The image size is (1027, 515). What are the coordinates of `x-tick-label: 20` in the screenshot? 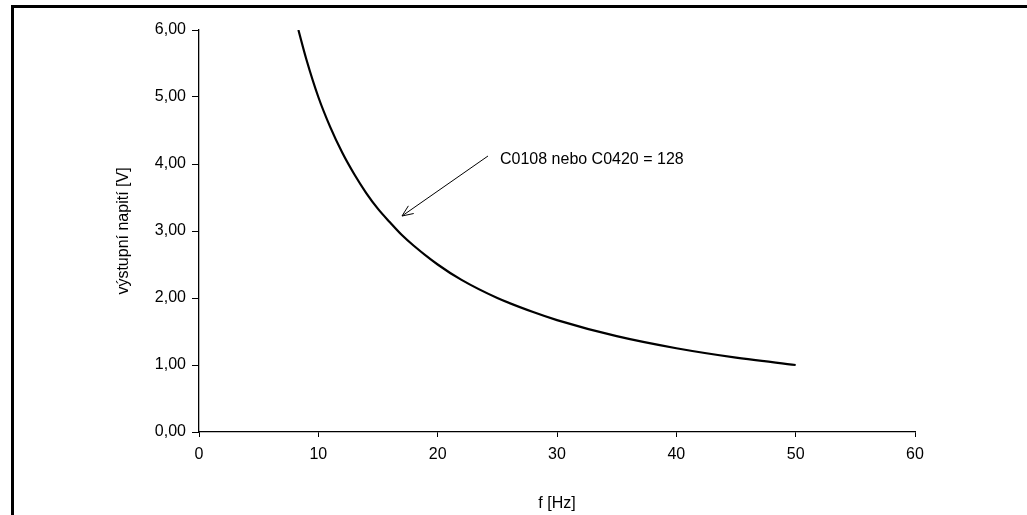 It's located at (437, 454).